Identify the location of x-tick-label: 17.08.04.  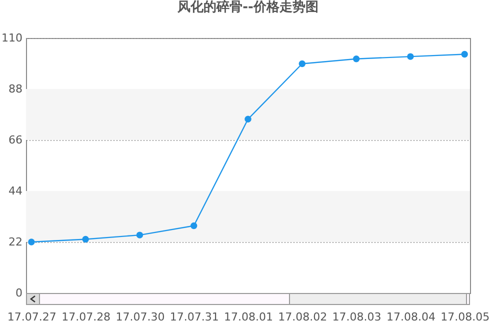
(411, 317).